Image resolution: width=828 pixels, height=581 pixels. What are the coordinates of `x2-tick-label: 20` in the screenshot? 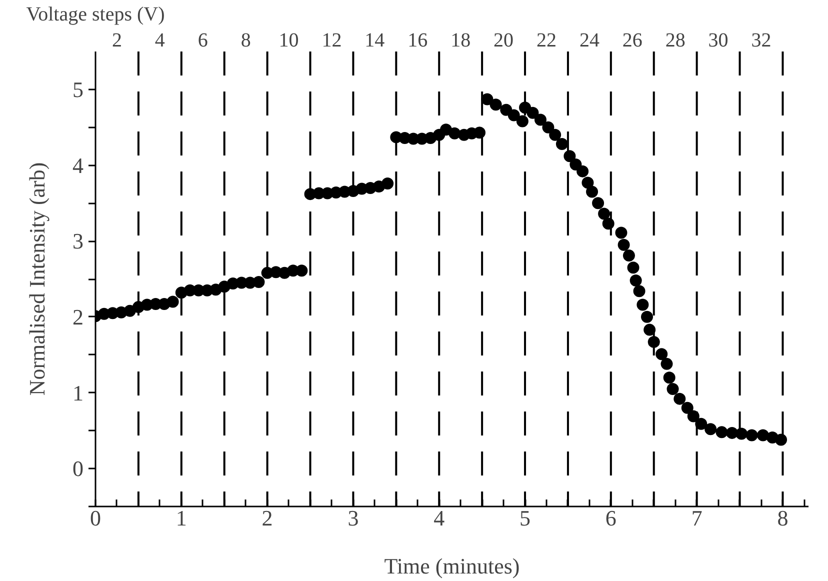 It's located at (504, 41).